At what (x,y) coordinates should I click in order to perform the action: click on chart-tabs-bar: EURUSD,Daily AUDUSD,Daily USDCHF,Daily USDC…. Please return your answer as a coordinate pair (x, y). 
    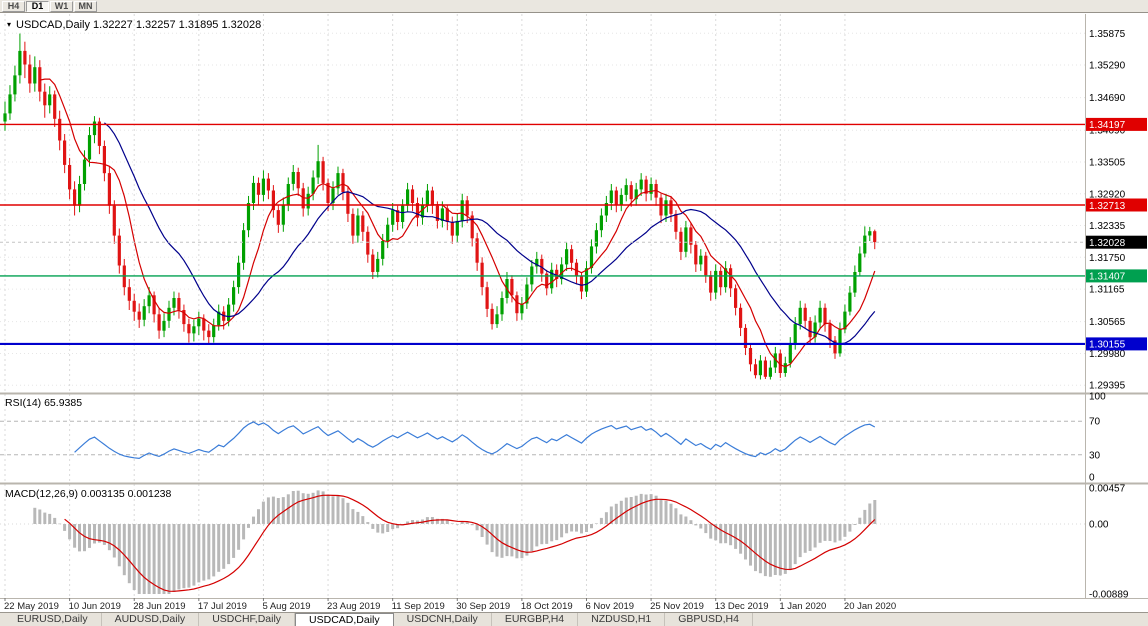
    Looking at the image, I should click on (574, 619).